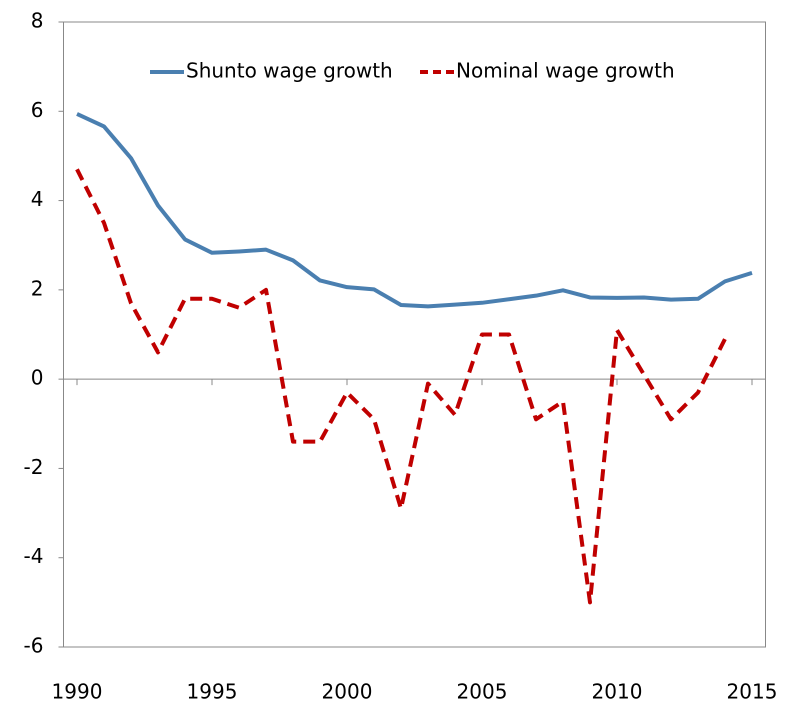 This screenshot has width=792, height=712. What do you see at coordinates (565, 71) in the screenshot?
I see `legend-label: Nominal wage growth` at bounding box center [565, 71].